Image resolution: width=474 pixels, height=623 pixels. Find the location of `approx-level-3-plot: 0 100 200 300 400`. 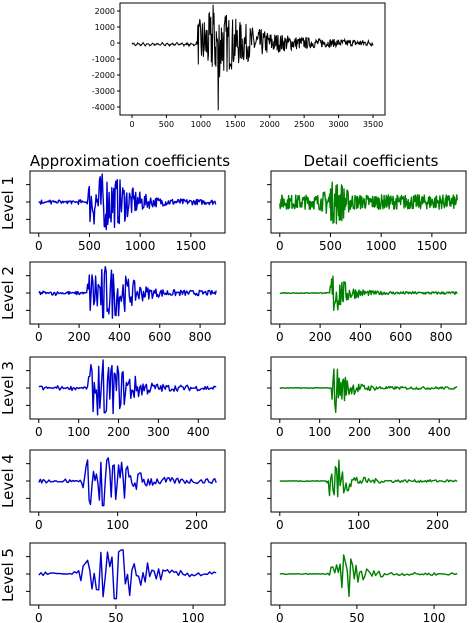

approx-level-3-plot: 0 100 200 300 400 is located at coordinates (126, 397).